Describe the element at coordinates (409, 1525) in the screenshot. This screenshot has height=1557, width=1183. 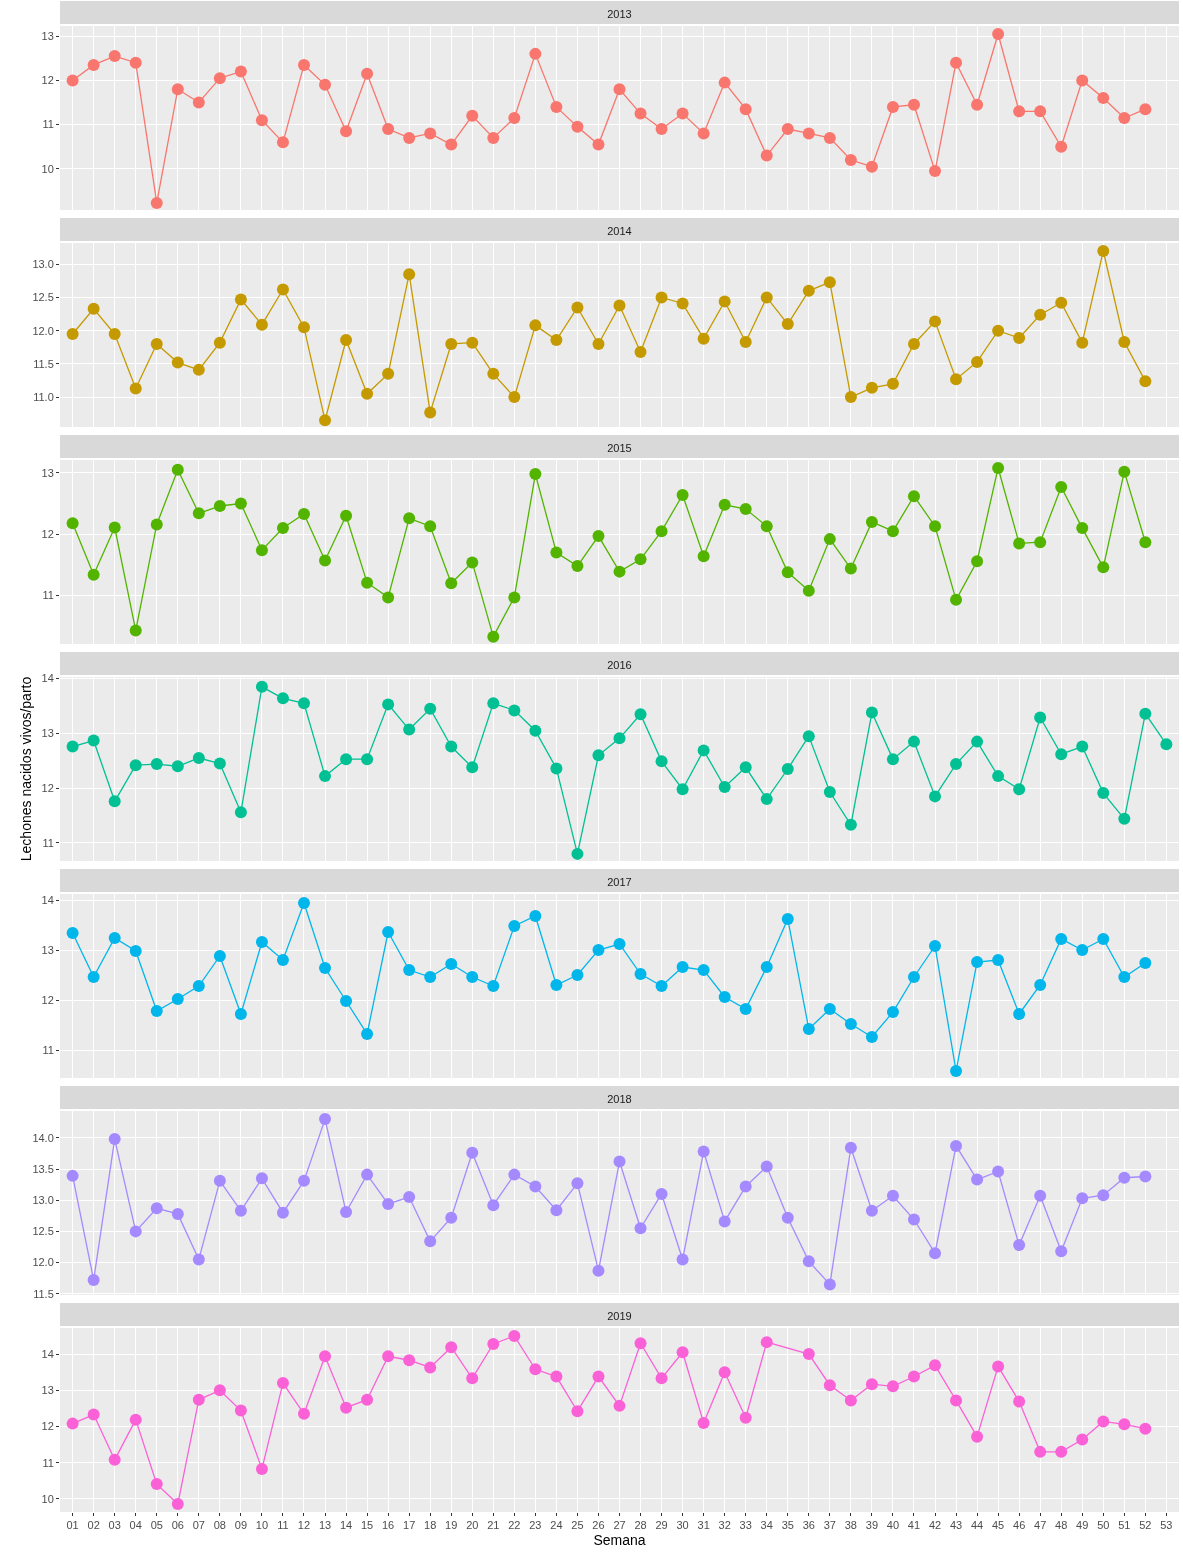
I see `x-tick-label: 17` at that location.